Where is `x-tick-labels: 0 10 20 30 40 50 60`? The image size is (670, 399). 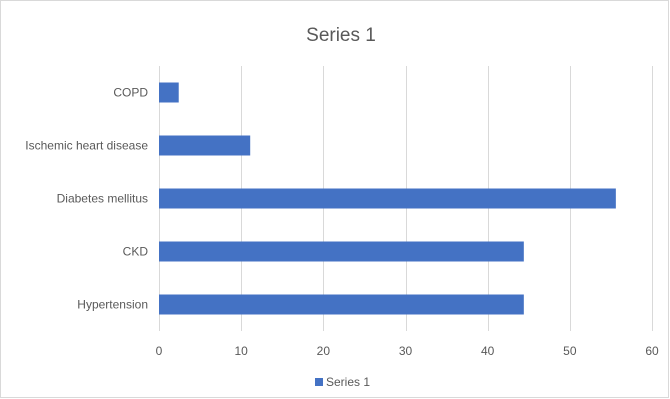
x-tick-labels: 0 10 20 30 40 50 60 is located at coordinates (407, 351).